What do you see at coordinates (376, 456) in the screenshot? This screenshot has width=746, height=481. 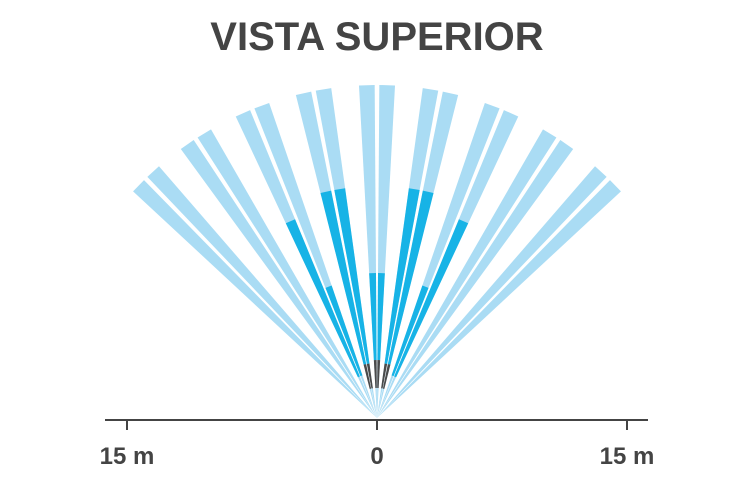 I see `axis-label: 0` at bounding box center [376, 456].